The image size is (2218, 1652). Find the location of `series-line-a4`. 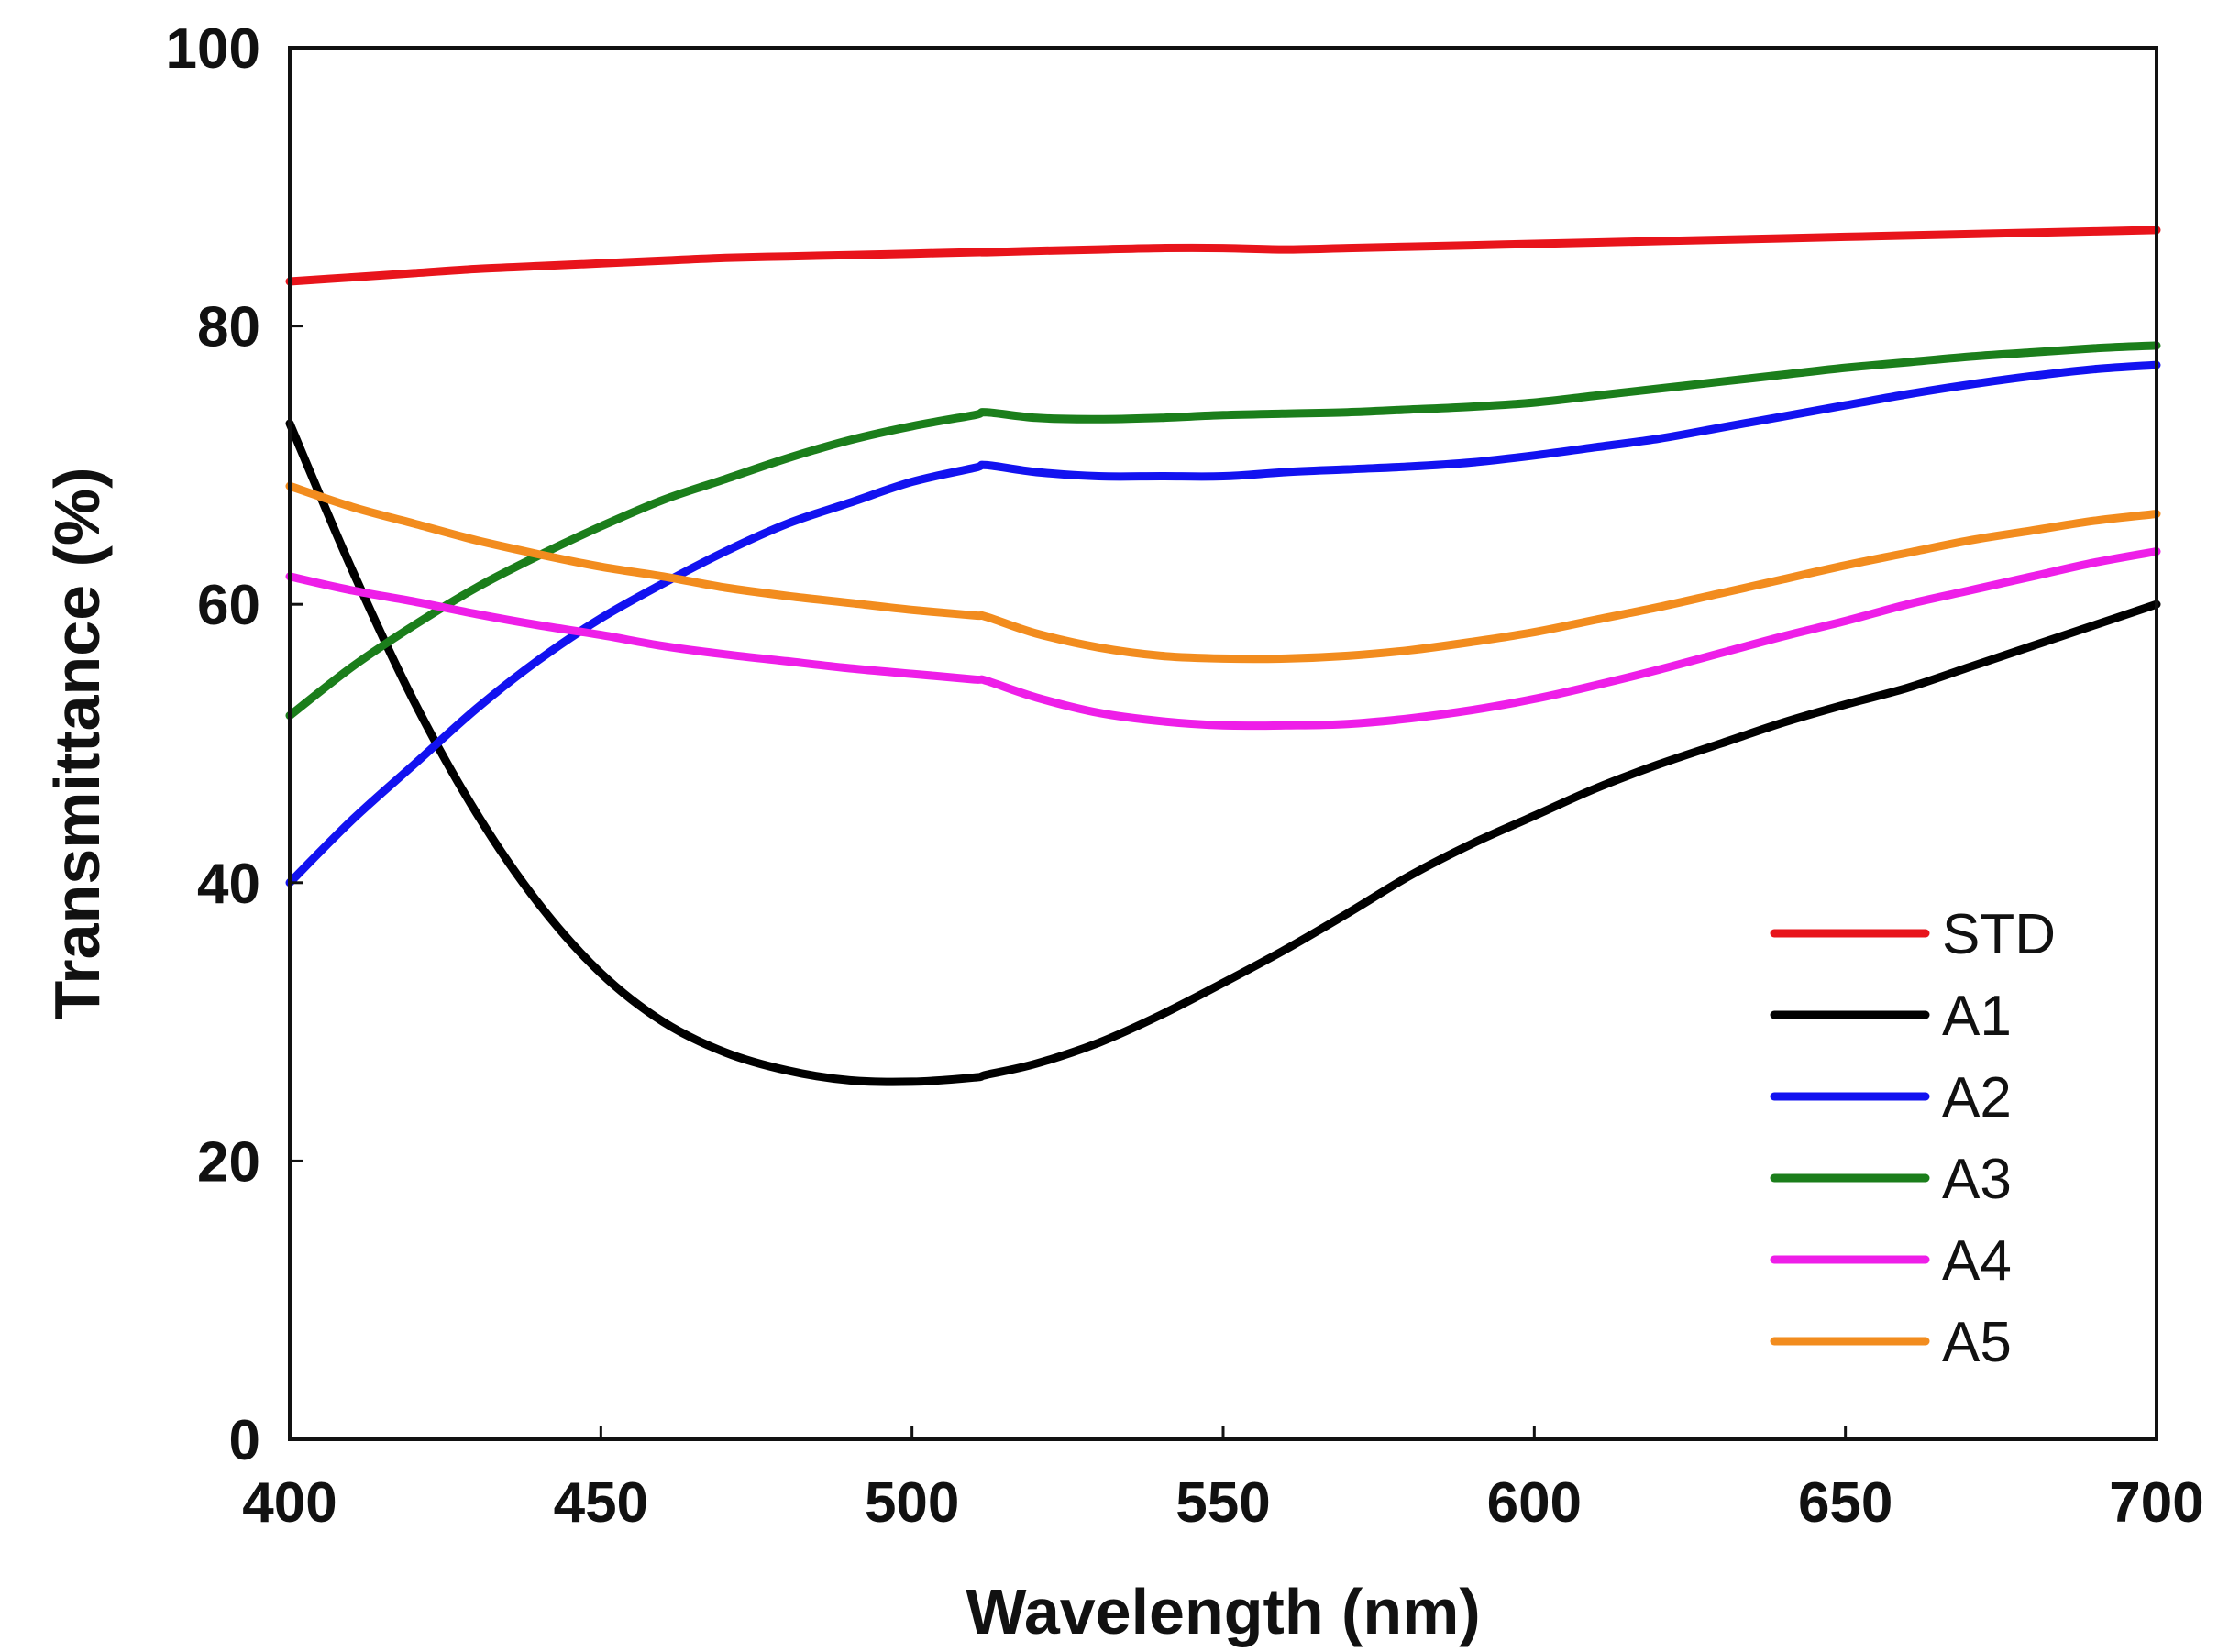

series-line-a4 is located at coordinates (1223, 639).